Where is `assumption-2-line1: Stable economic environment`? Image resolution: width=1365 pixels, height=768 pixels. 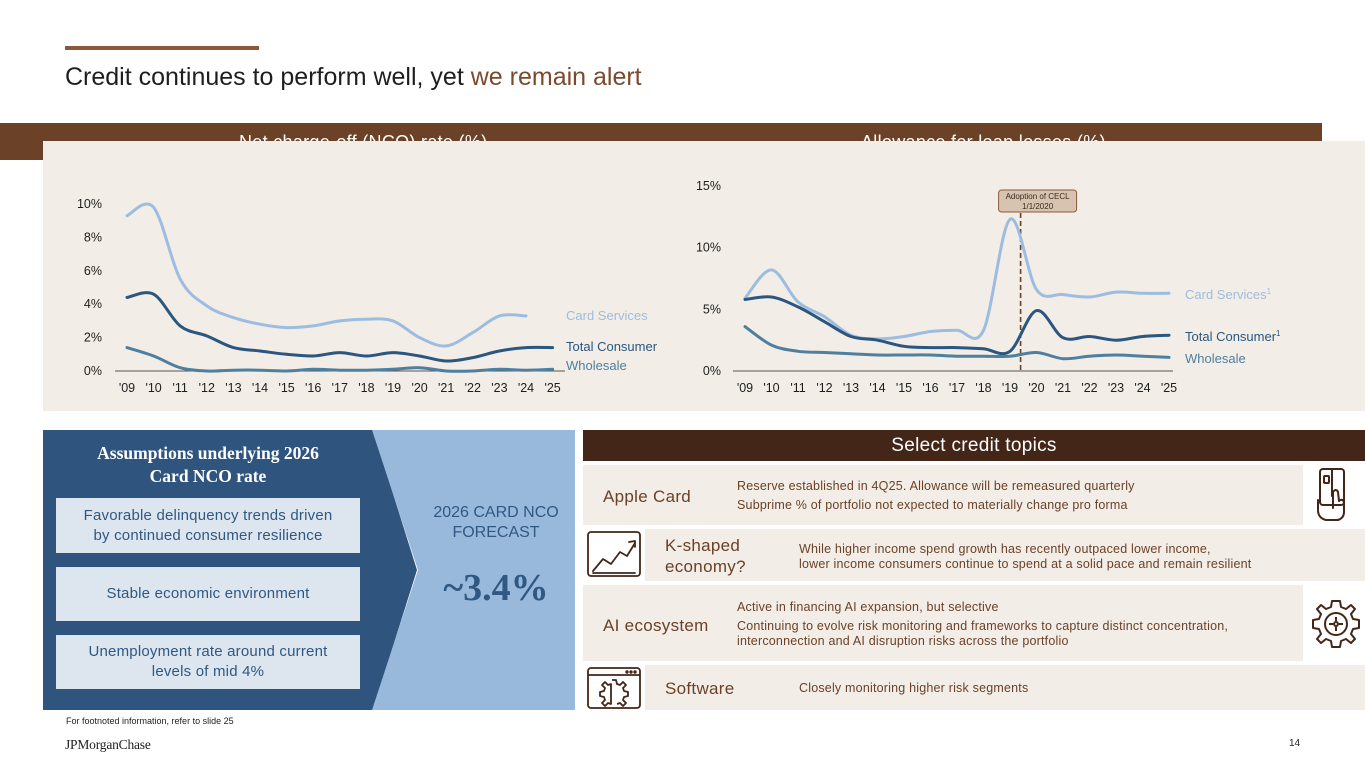 assumption-2-line1: Stable economic environment is located at coordinates (208, 593).